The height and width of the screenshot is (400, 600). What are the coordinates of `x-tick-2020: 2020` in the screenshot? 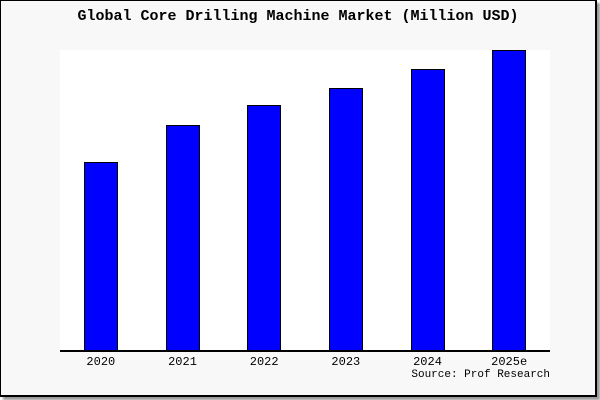 It's located at (101, 362).